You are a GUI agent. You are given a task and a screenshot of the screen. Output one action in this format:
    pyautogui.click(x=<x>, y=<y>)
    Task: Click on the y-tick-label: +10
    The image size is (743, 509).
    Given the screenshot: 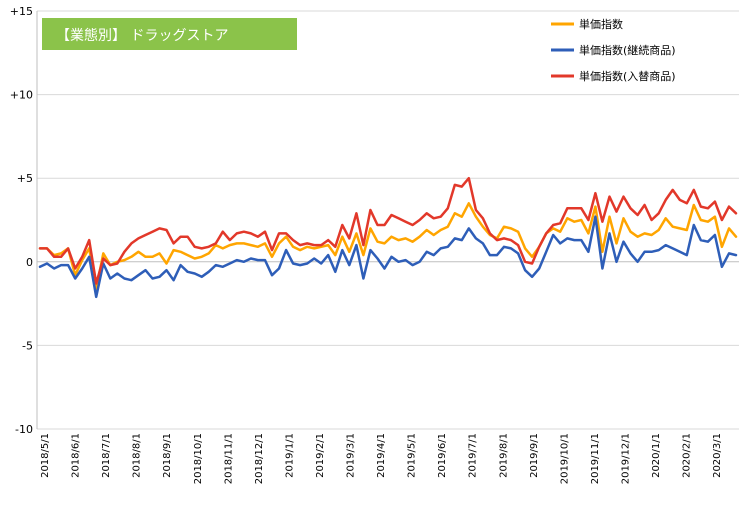 What is the action you would take?
    pyautogui.click(x=21, y=95)
    